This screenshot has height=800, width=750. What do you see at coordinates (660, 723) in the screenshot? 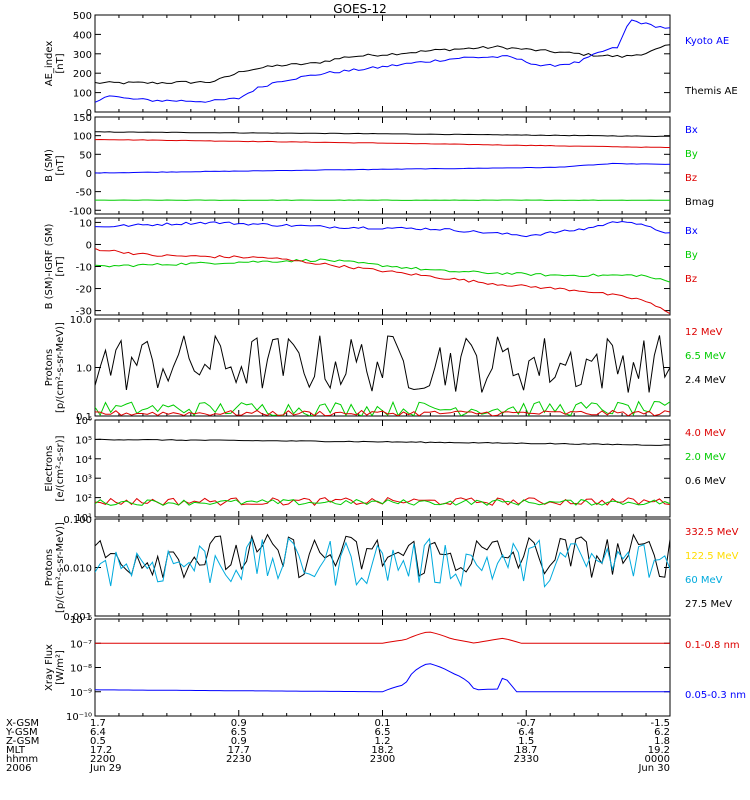
I see `footer-value: -1.5` at bounding box center [660, 723].